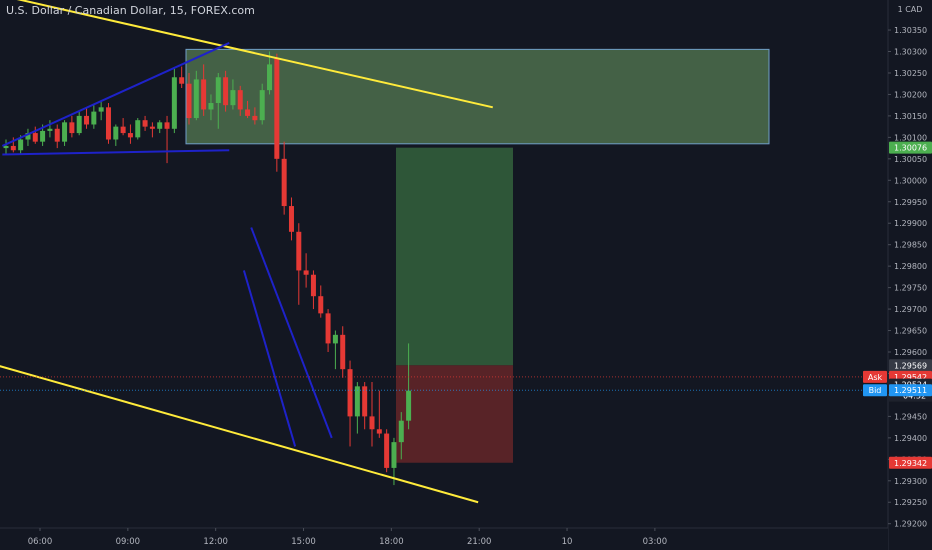  I want to click on price-tick-label: 1.29200, so click(910, 524).